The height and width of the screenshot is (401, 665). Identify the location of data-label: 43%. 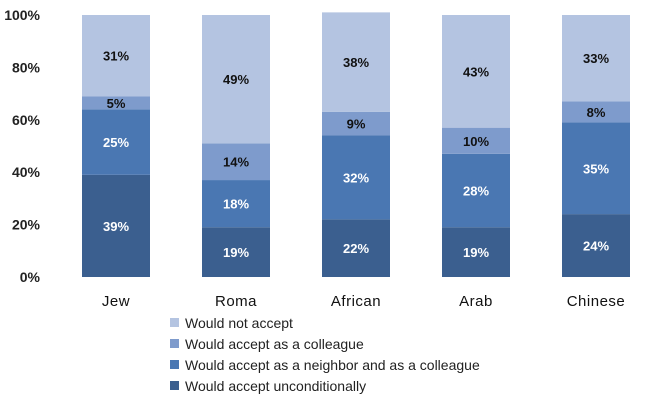
(476, 71).